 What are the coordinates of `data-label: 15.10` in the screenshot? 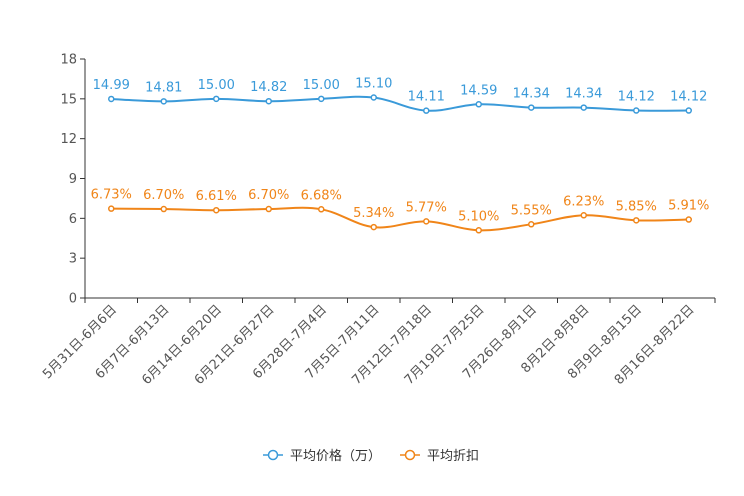 It's located at (373, 84).